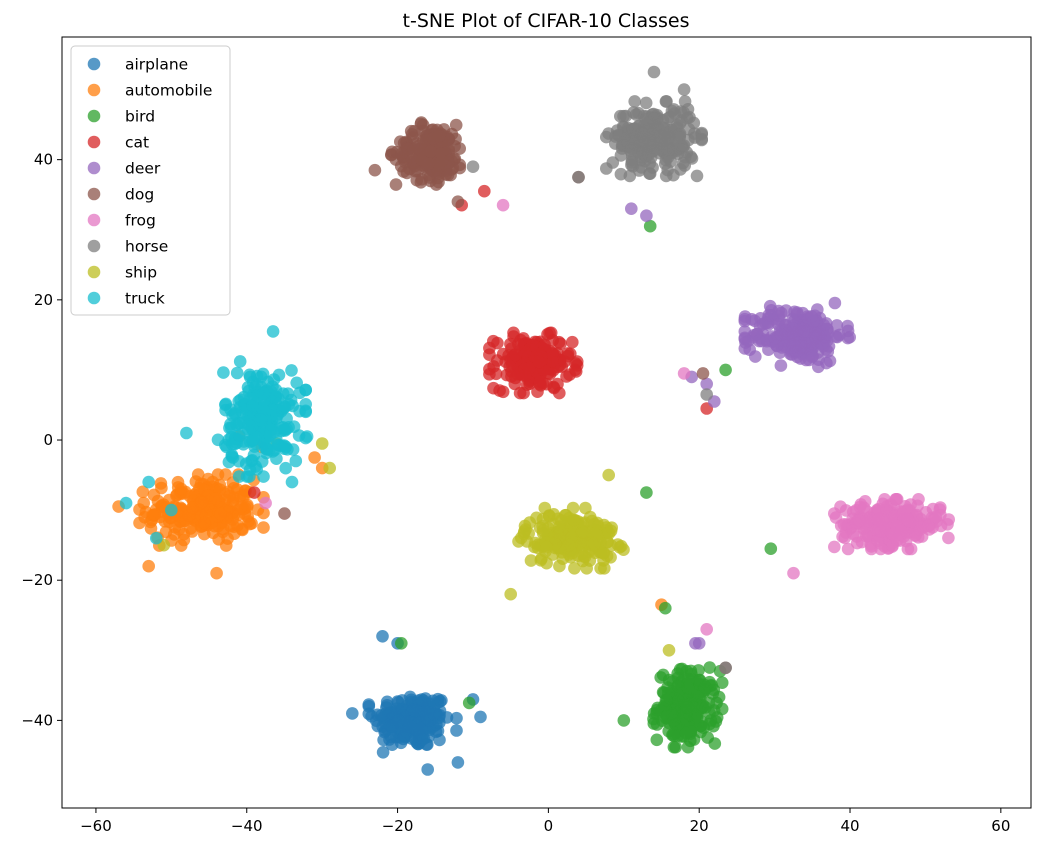 This screenshot has width=1042, height=843. What do you see at coordinates (390, 520) in the screenshot?
I see `series-automobile` at bounding box center [390, 520].